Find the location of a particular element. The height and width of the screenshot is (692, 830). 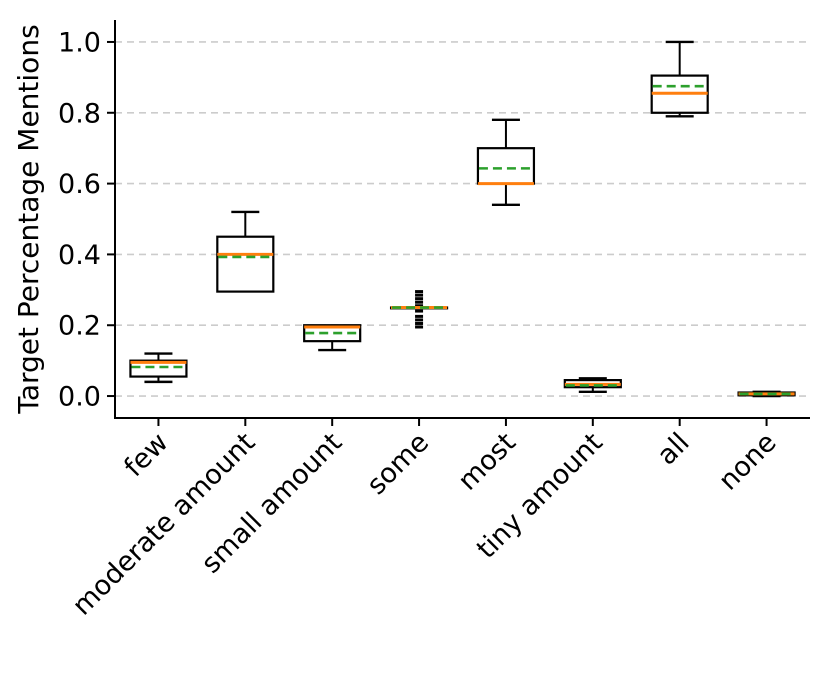

y-tick-label: 0.2 is located at coordinates (79, 326).